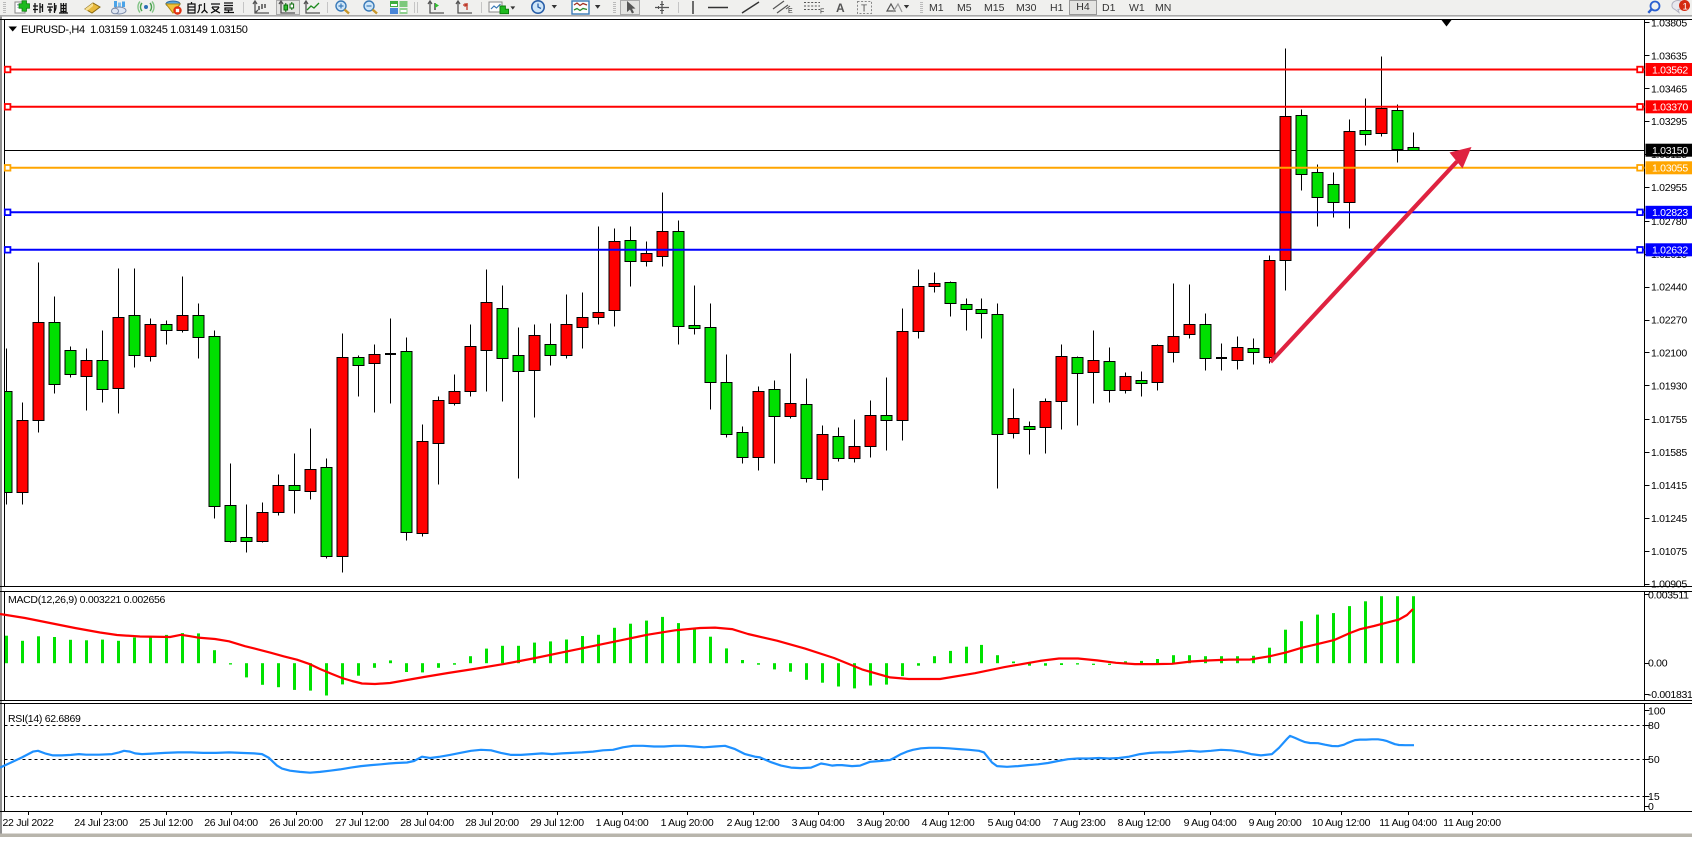  What do you see at coordinates (1669, 519) in the screenshot?
I see `svg-text: 1.01245` at bounding box center [1669, 519].